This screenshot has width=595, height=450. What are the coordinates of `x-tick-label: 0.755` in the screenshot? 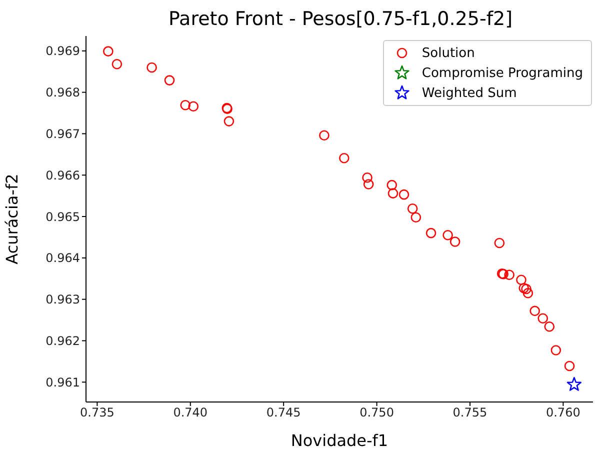 It's located at (470, 413).